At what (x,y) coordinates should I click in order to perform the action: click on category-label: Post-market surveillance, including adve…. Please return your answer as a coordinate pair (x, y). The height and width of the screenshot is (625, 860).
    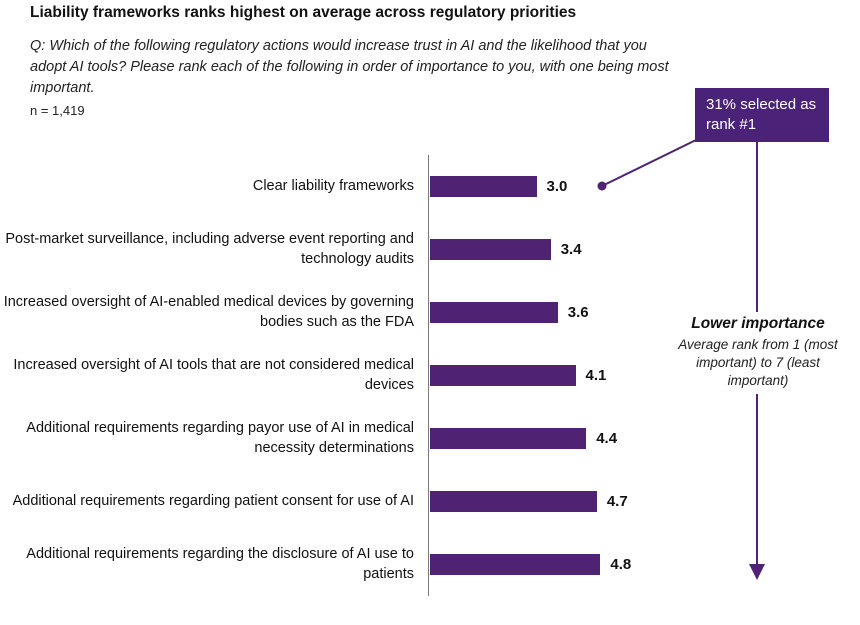
    Looking at the image, I should click on (209, 248).